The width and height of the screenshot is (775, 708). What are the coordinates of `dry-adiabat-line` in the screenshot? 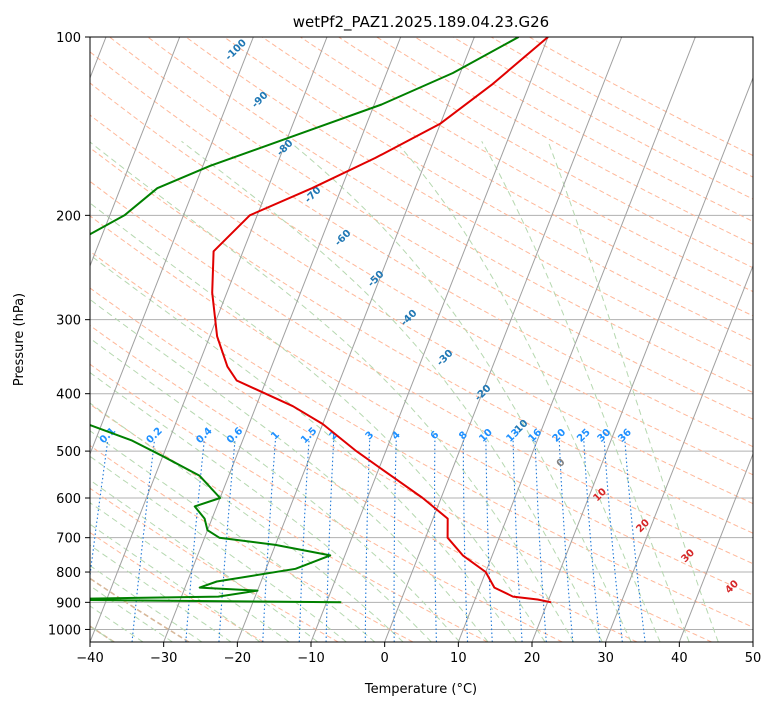 It's located at (214, 564).